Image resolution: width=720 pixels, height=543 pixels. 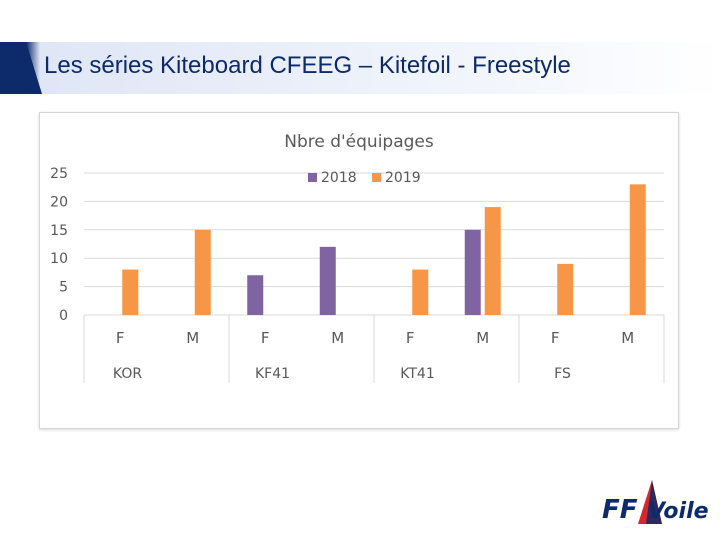 I want to click on y-tick-label: 0, so click(x=63, y=316).